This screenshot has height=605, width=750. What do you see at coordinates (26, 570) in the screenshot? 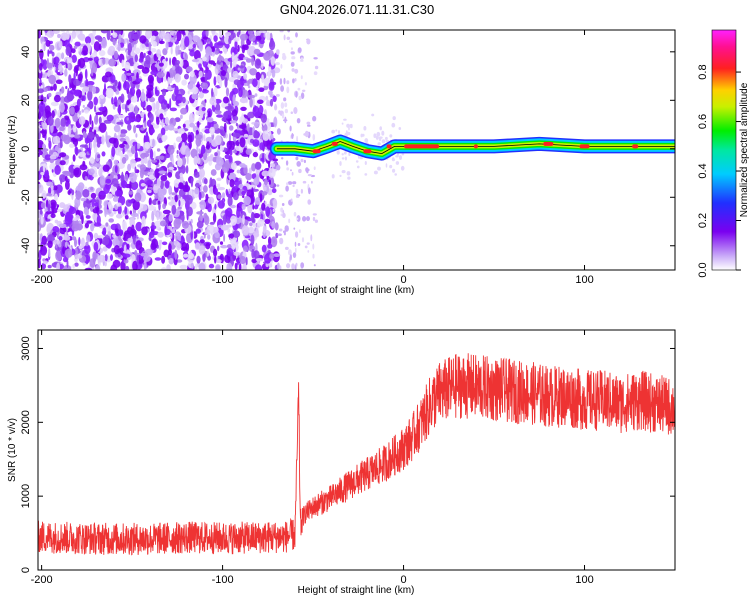
I see `snr-y-tick-label: 0` at bounding box center [26, 570].